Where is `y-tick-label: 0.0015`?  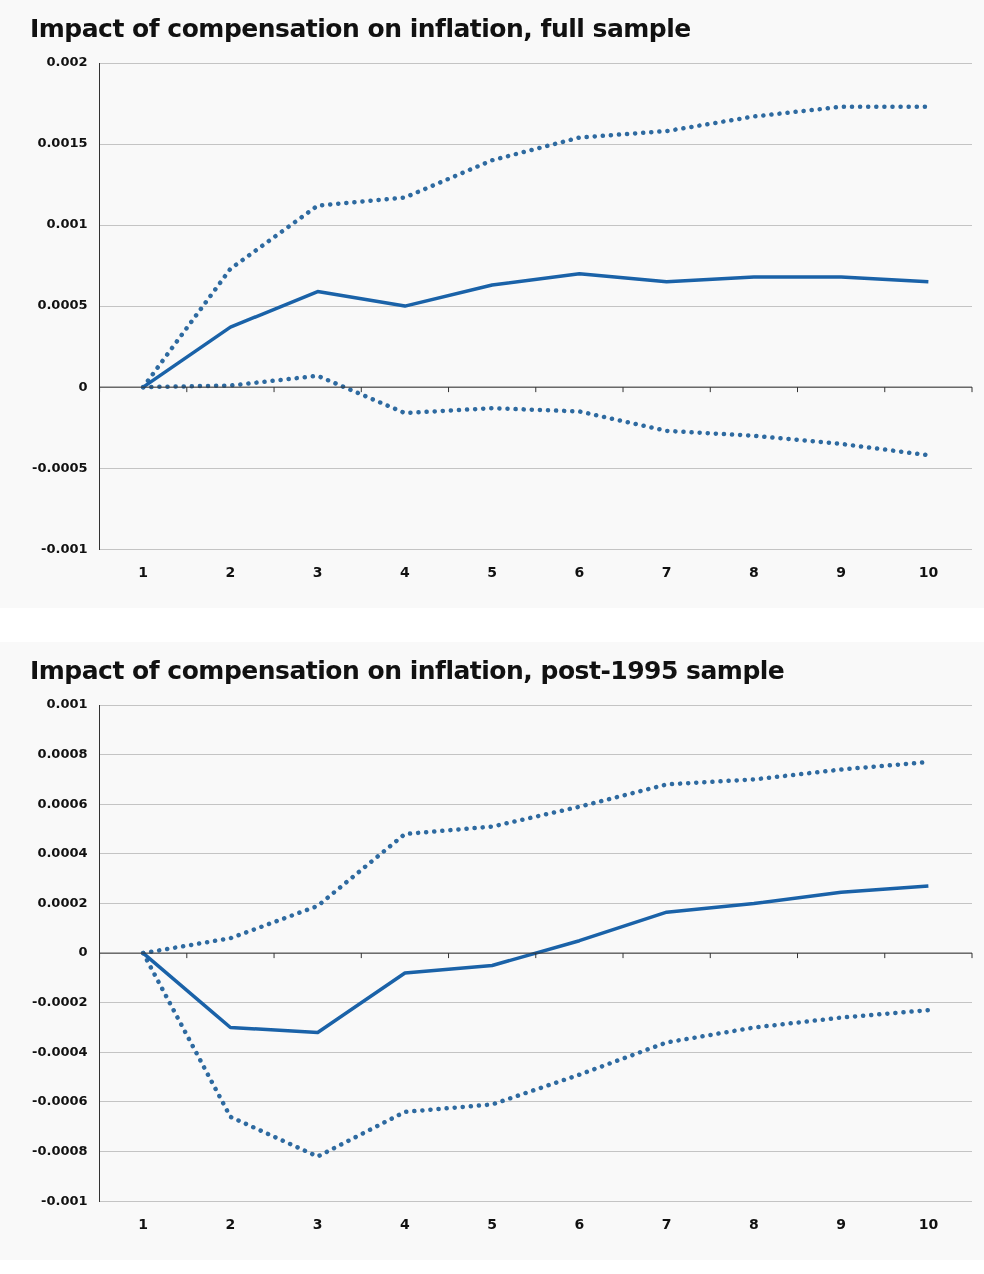
y-tick-label: 0.0015 is located at coordinates (62, 143).